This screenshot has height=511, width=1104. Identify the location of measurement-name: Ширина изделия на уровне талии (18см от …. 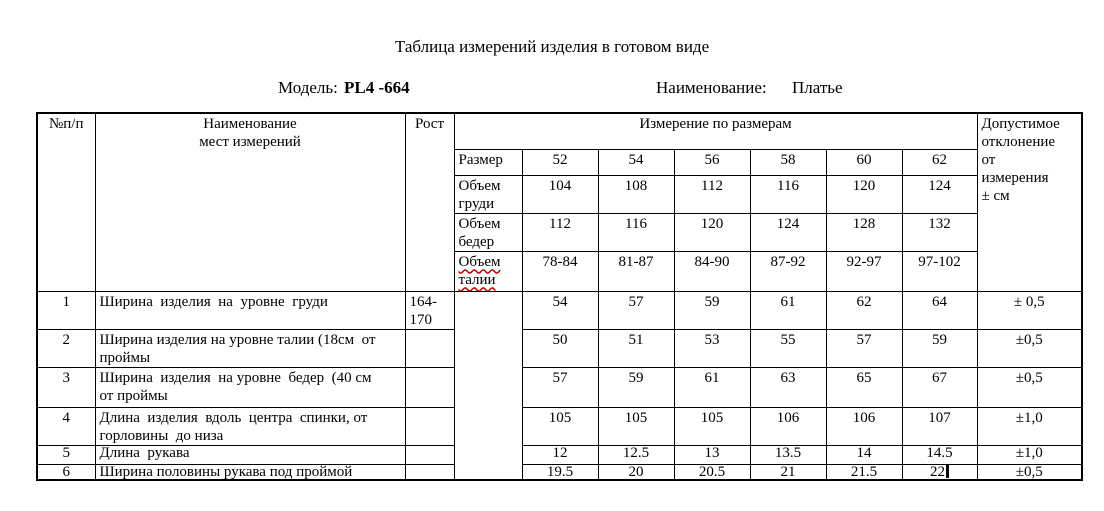
(250, 348).